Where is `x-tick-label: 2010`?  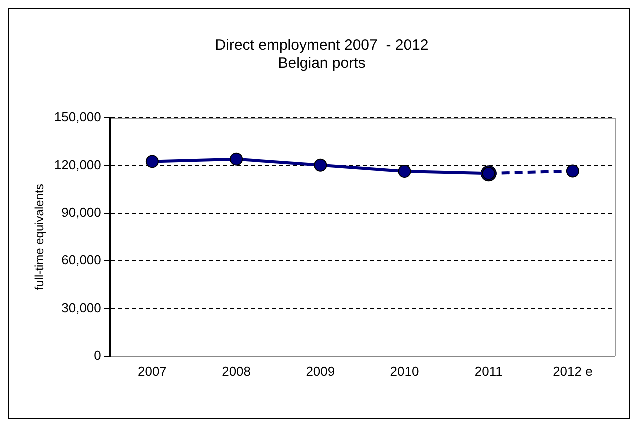 x-tick-label: 2010 is located at coordinates (405, 371).